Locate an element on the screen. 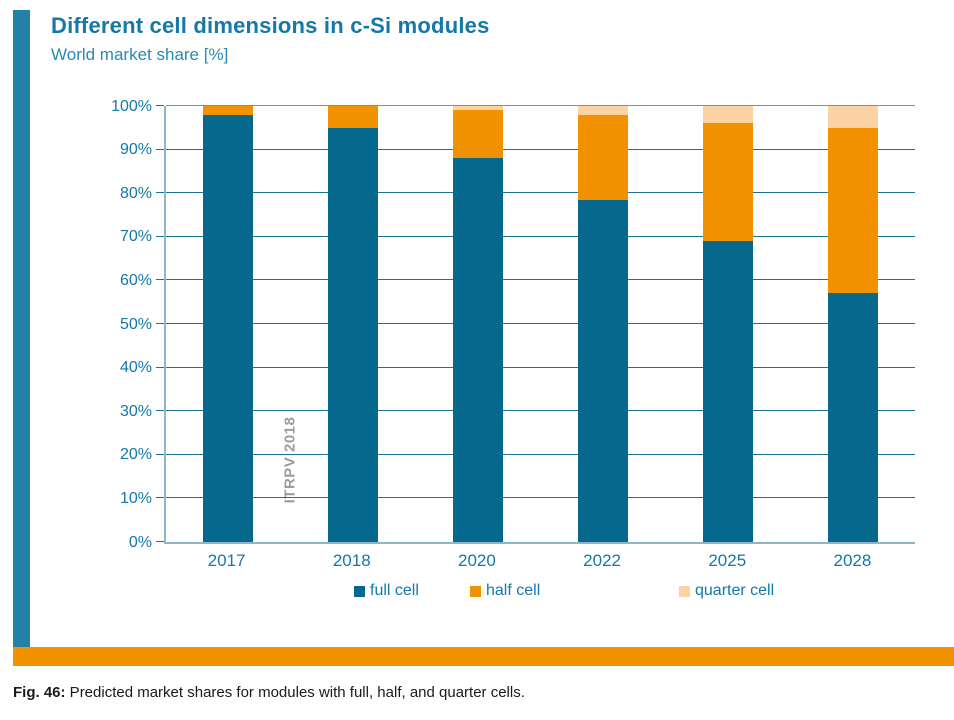  x-tick-label-2017: 2017 is located at coordinates (226, 560).